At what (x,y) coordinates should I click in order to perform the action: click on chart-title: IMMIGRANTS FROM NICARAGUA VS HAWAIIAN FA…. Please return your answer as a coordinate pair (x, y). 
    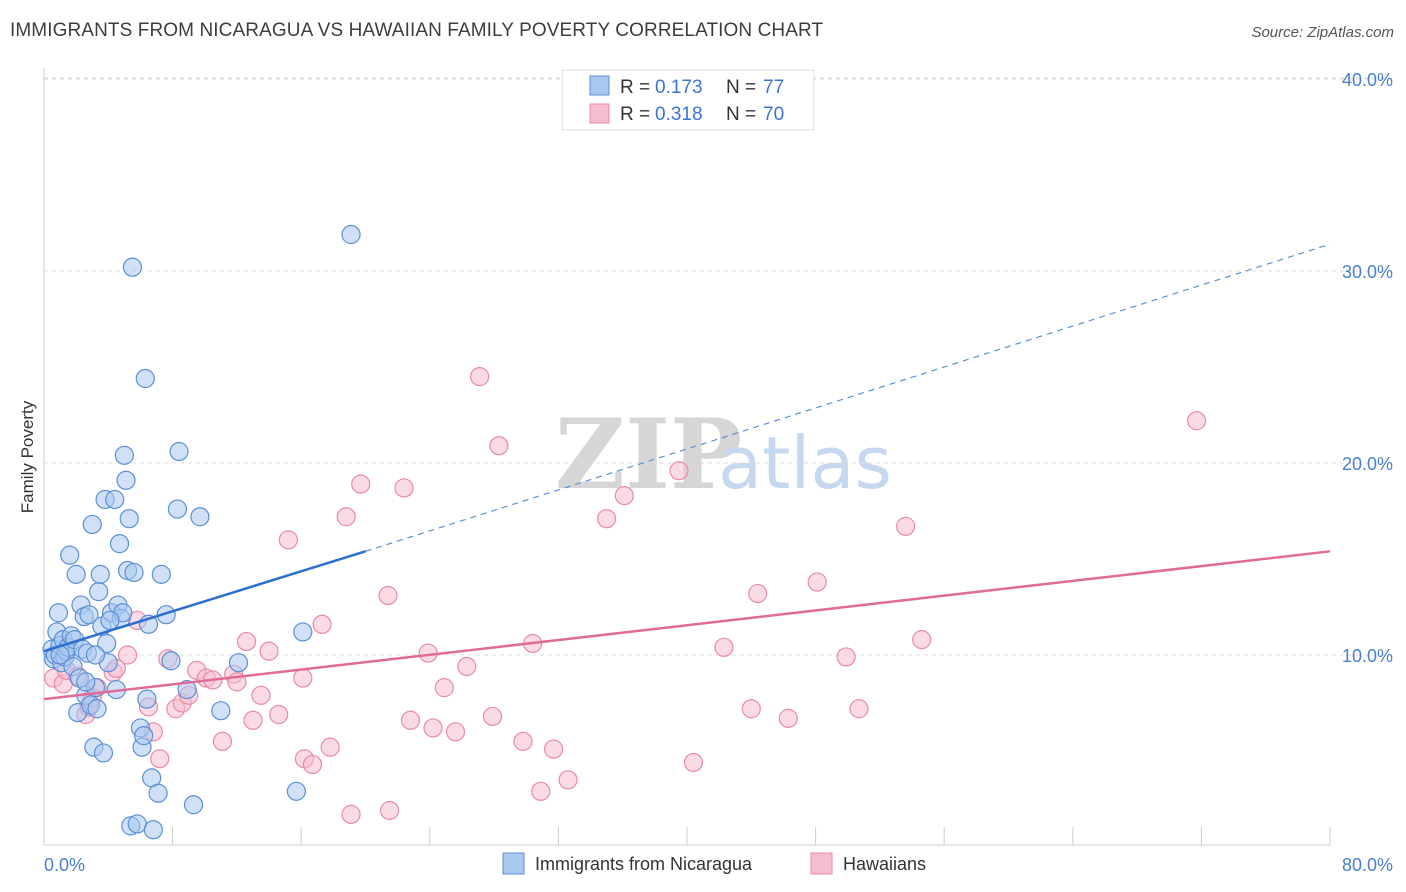
    Looking at the image, I should click on (417, 30).